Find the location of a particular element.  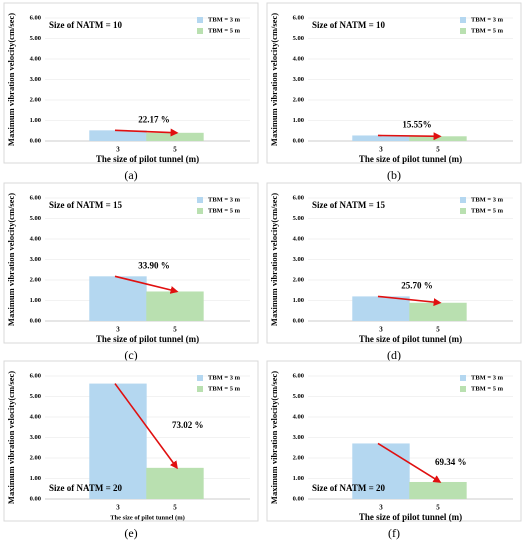

change-label: 22.17 % is located at coordinates (154, 119).